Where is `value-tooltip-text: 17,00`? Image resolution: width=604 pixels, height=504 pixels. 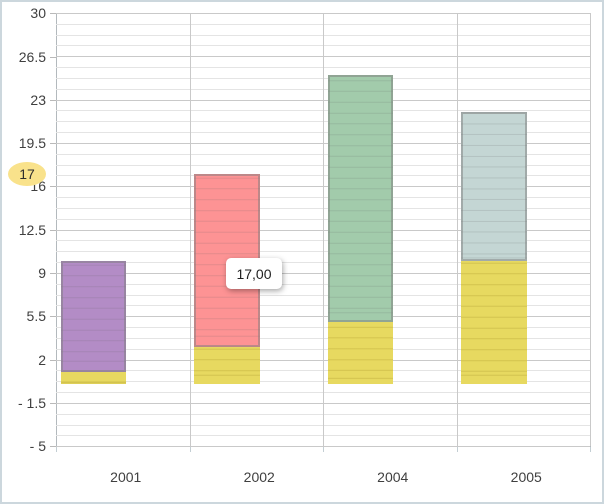 value-tooltip-text: 17,00 is located at coordinates (254, 273).